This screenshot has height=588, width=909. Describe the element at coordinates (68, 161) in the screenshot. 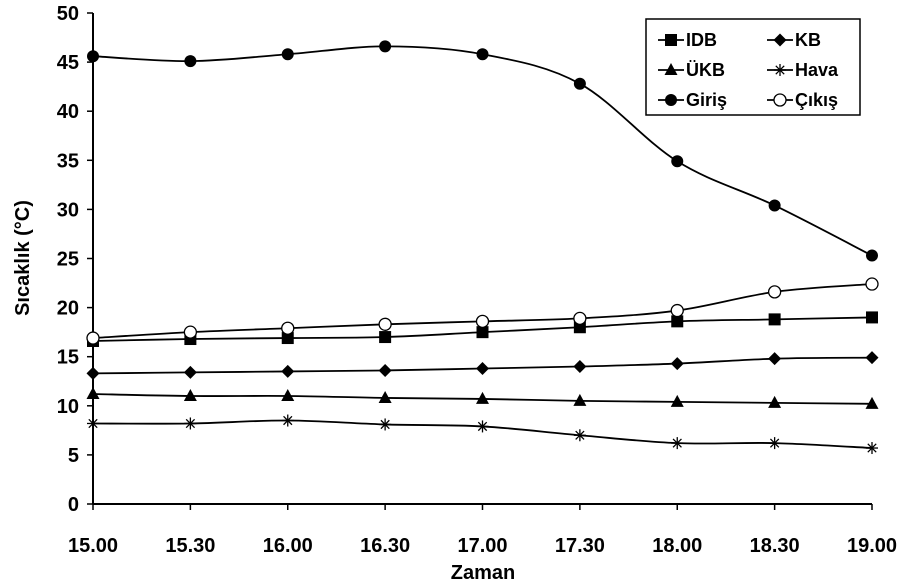

I see `y-tick-label: 35` at that location.